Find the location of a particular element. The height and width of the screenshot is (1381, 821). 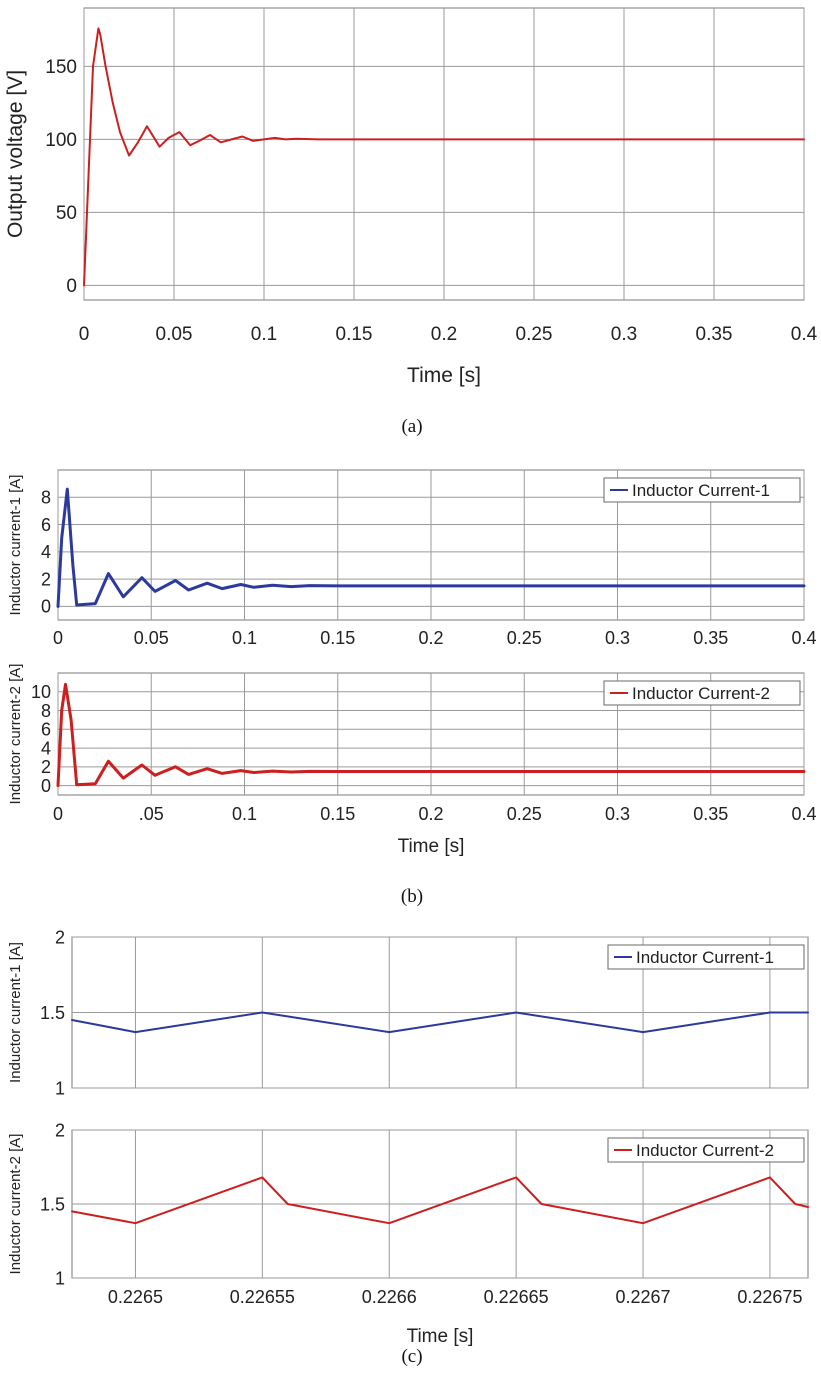

x-tick-label: 0.2266 is located at coordinates (389, 1297).